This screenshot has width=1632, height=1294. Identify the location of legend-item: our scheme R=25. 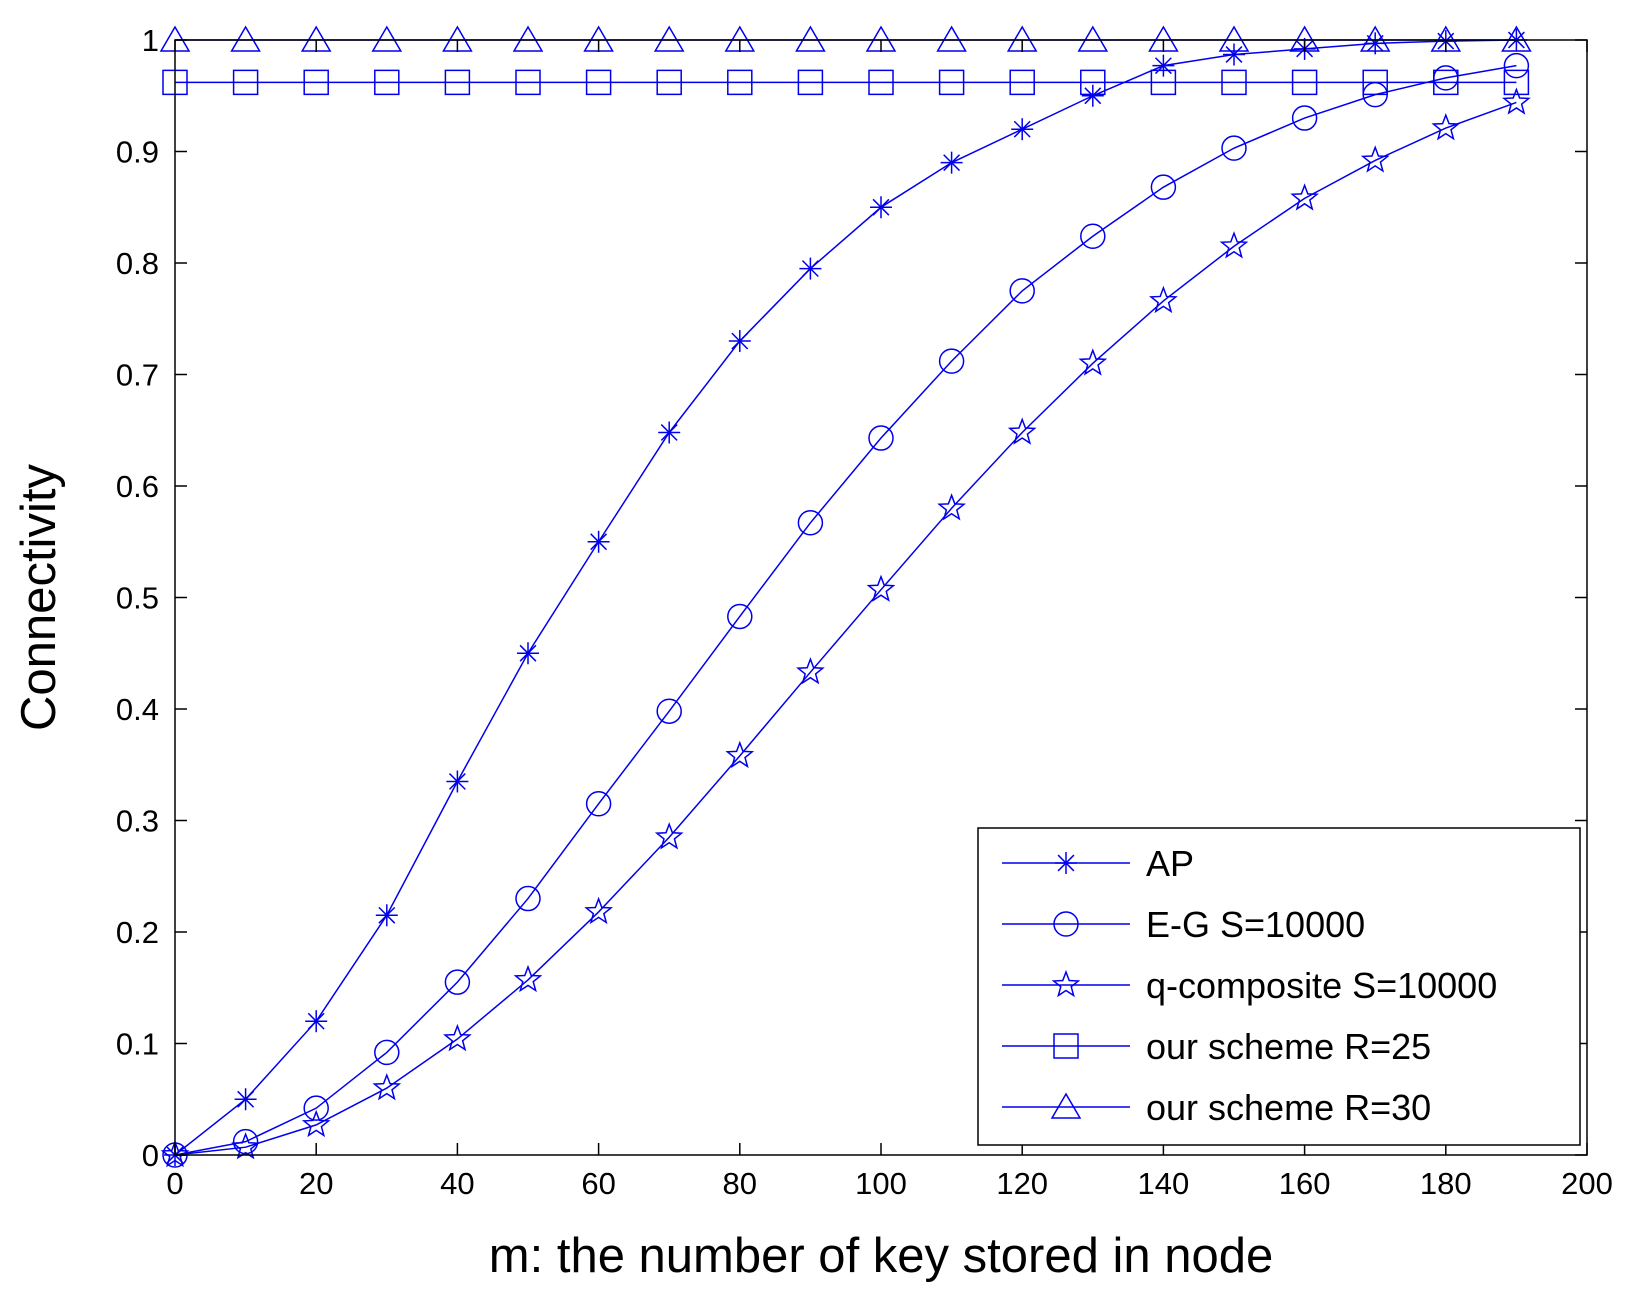
(1216, 1046).